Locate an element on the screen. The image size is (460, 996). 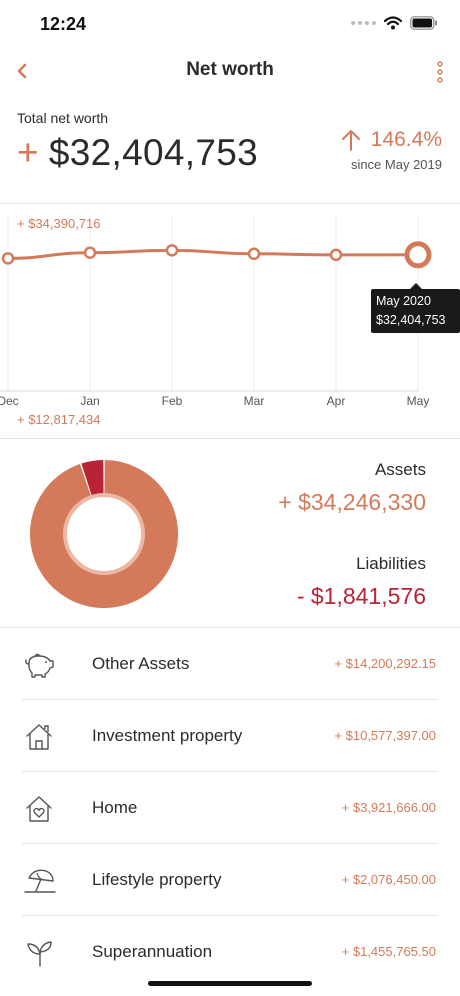
asset-name: Investment property is located at coordinates (167, 735).